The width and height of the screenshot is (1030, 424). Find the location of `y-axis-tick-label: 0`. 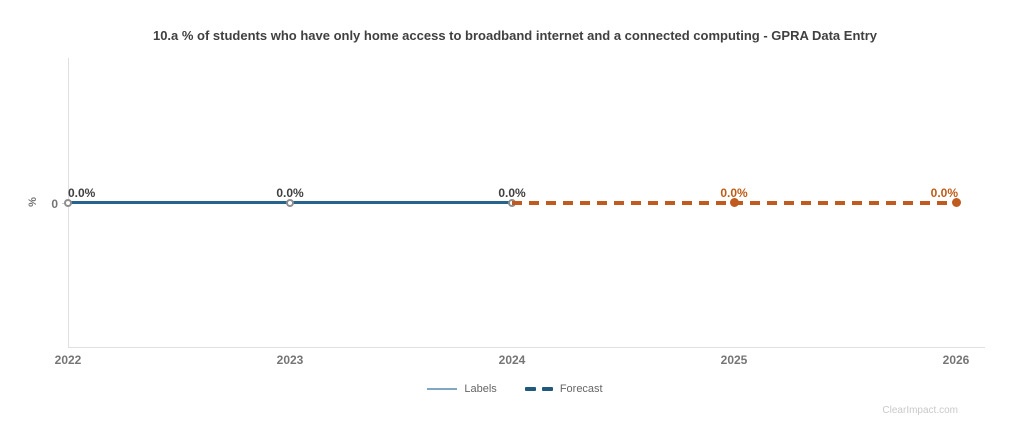

y-axis-tick-label: 0 is located at coordinates (54, 204).